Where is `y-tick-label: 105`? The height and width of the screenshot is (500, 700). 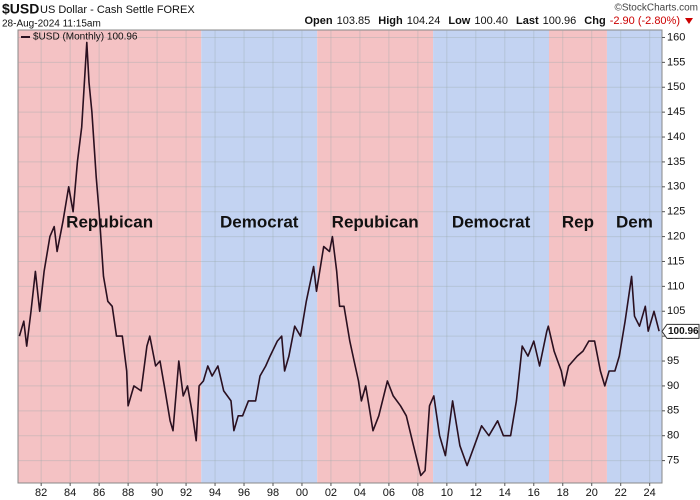
y-tick-label: 105 is located at coordinates (676, 311).